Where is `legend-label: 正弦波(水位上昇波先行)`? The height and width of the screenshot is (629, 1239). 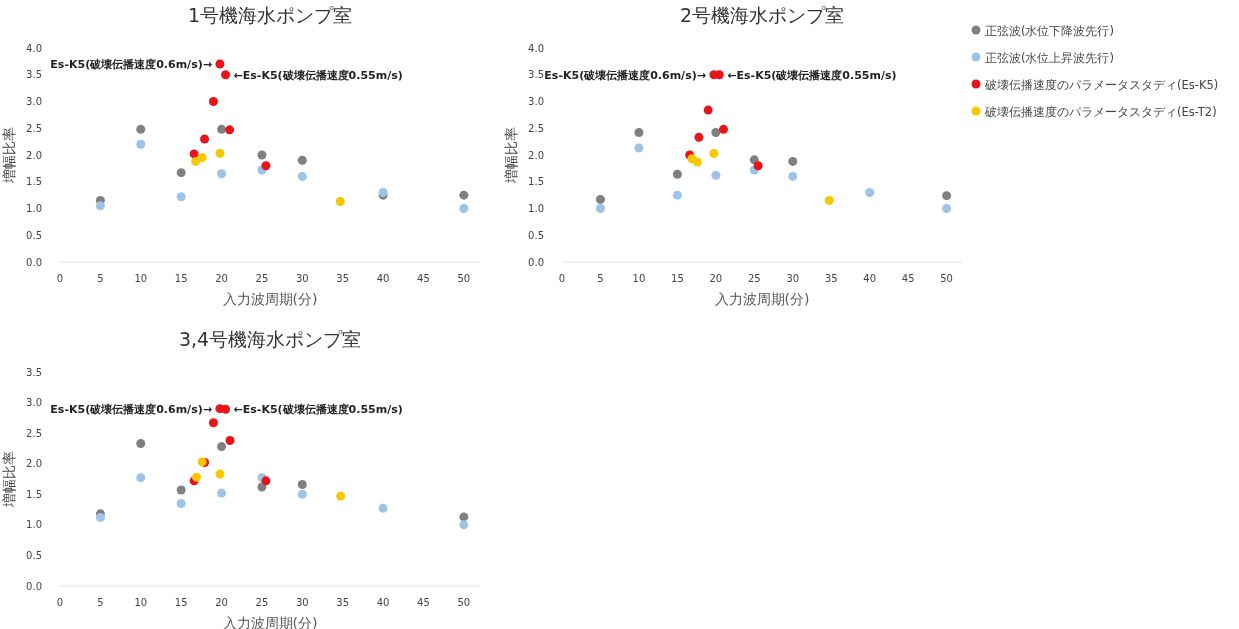
legend-label: 正弦波(水位上昇波先行) is located at coordinates (1049, 57).